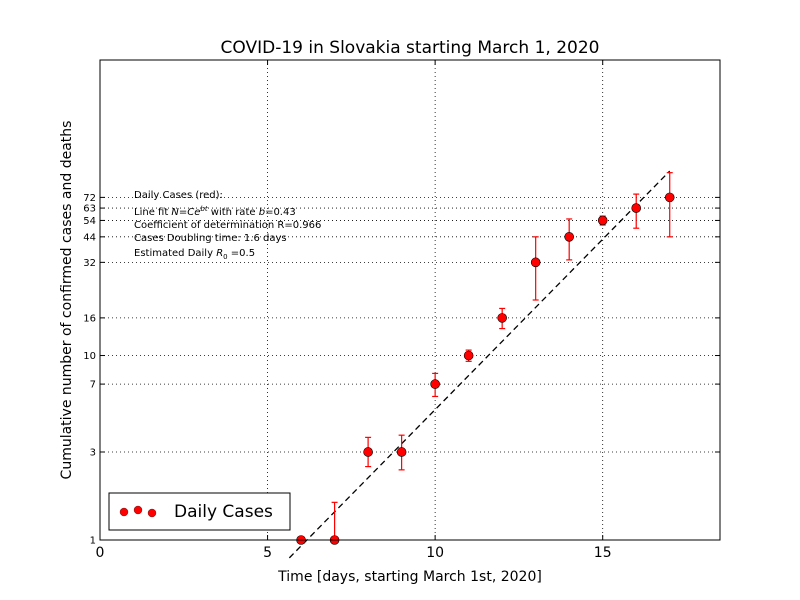 The height and width of the screenshot is (600, 800). I want to click on annotation-line-2: Line fit N=Cebt with rate b=0.43, so click(215, 211).